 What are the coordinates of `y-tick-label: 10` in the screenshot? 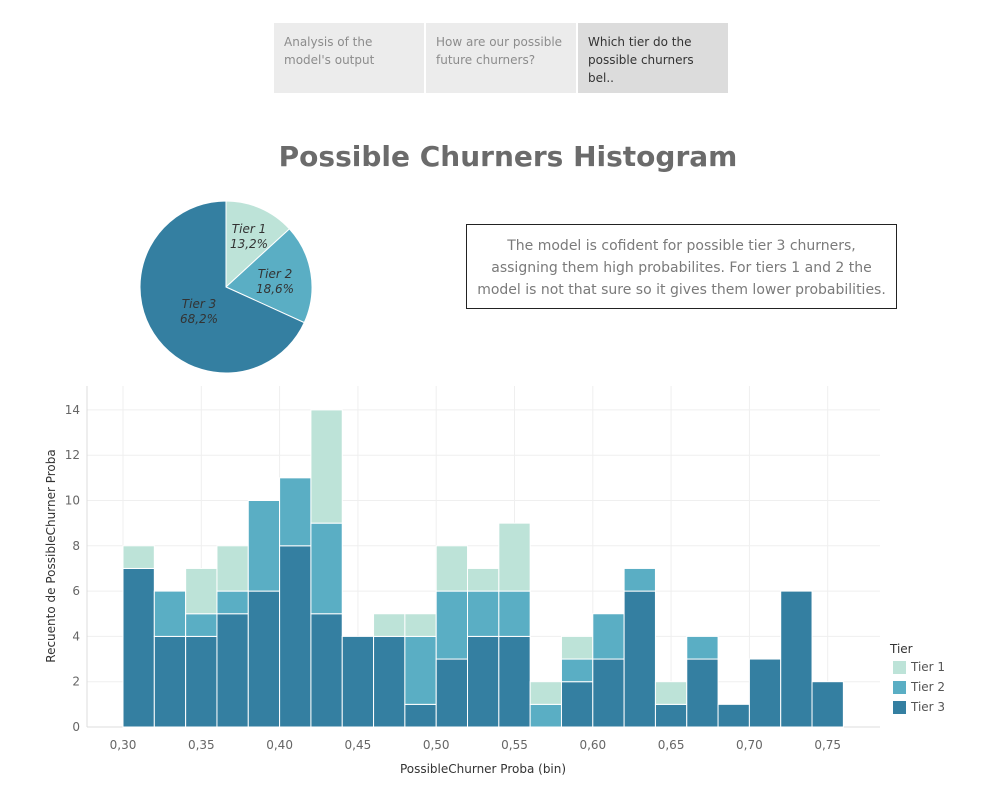 It's located at (72, 501).